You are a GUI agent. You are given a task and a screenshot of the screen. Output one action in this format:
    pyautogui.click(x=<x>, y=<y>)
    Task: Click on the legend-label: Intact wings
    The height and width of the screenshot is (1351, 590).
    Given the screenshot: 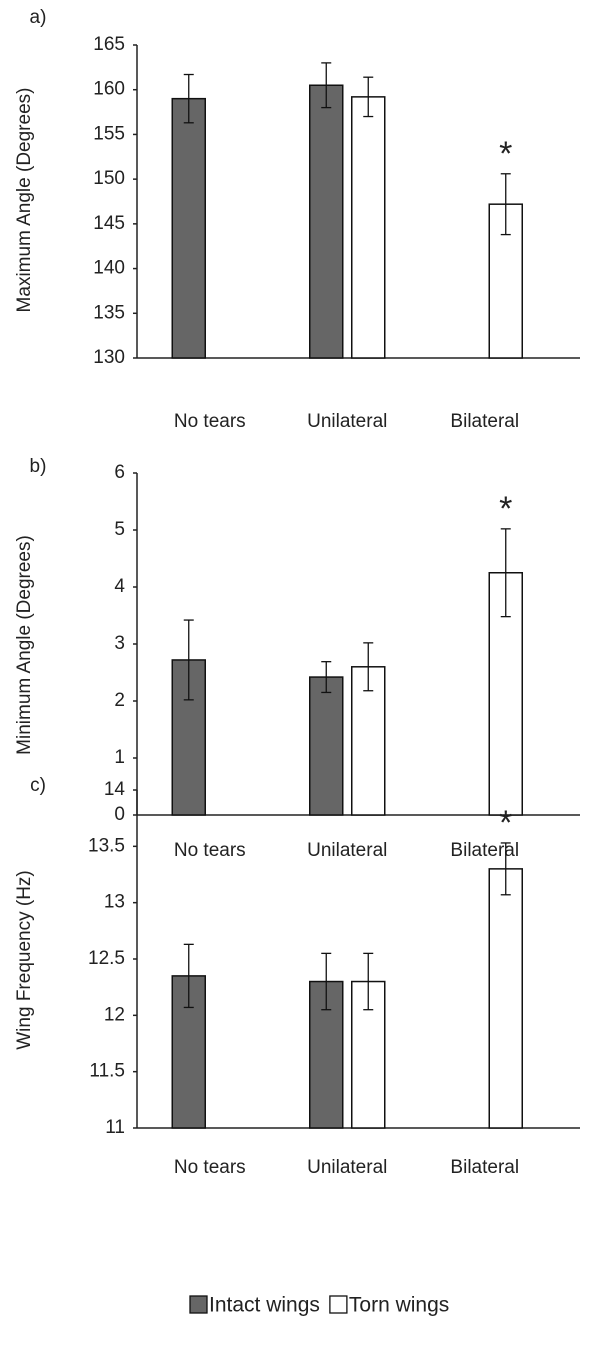 What is the action you would take?
    pyautogui.click(x=264, y=1305)
    